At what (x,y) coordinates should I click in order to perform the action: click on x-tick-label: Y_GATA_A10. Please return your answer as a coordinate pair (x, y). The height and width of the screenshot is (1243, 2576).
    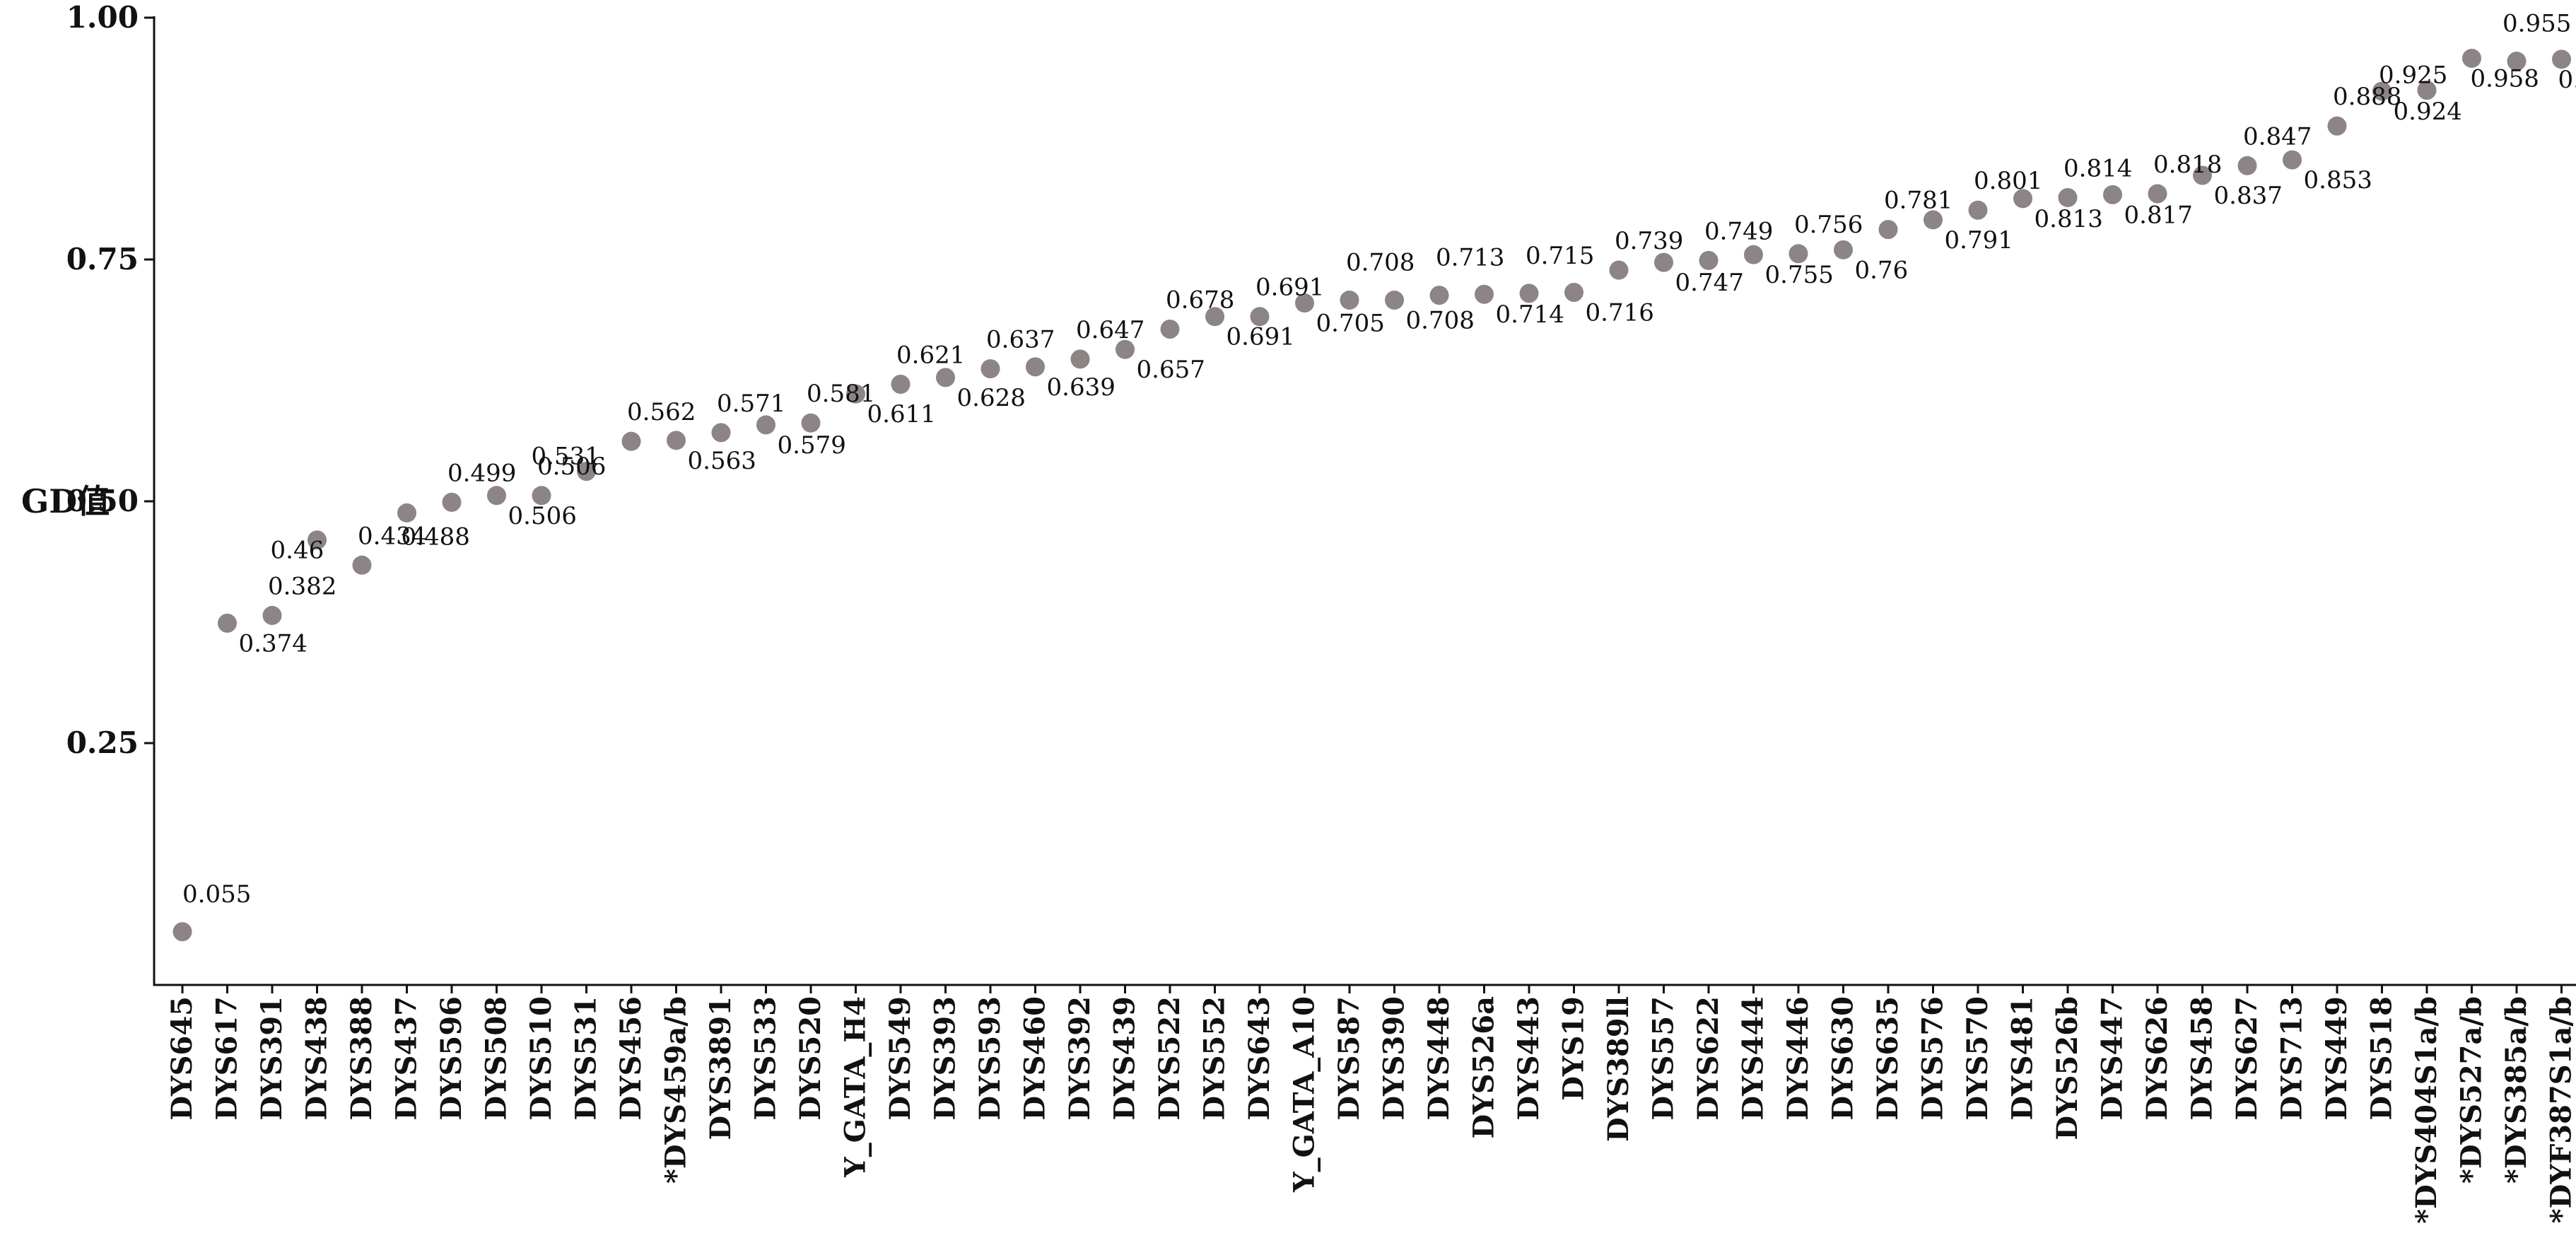
    Looking at the image, I should click on (1305, 1094).